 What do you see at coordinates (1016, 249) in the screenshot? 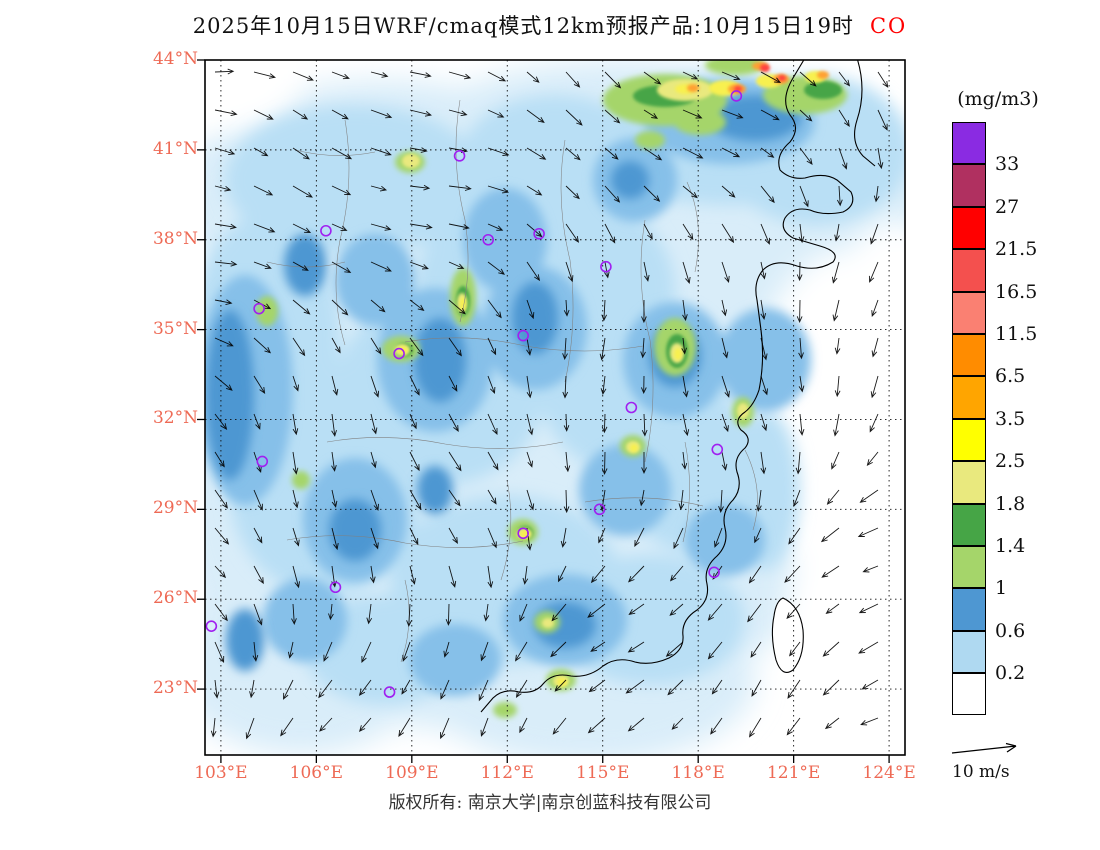
I see `colorbar-tick-label: 21.5` at bounding box center [1016, 249].